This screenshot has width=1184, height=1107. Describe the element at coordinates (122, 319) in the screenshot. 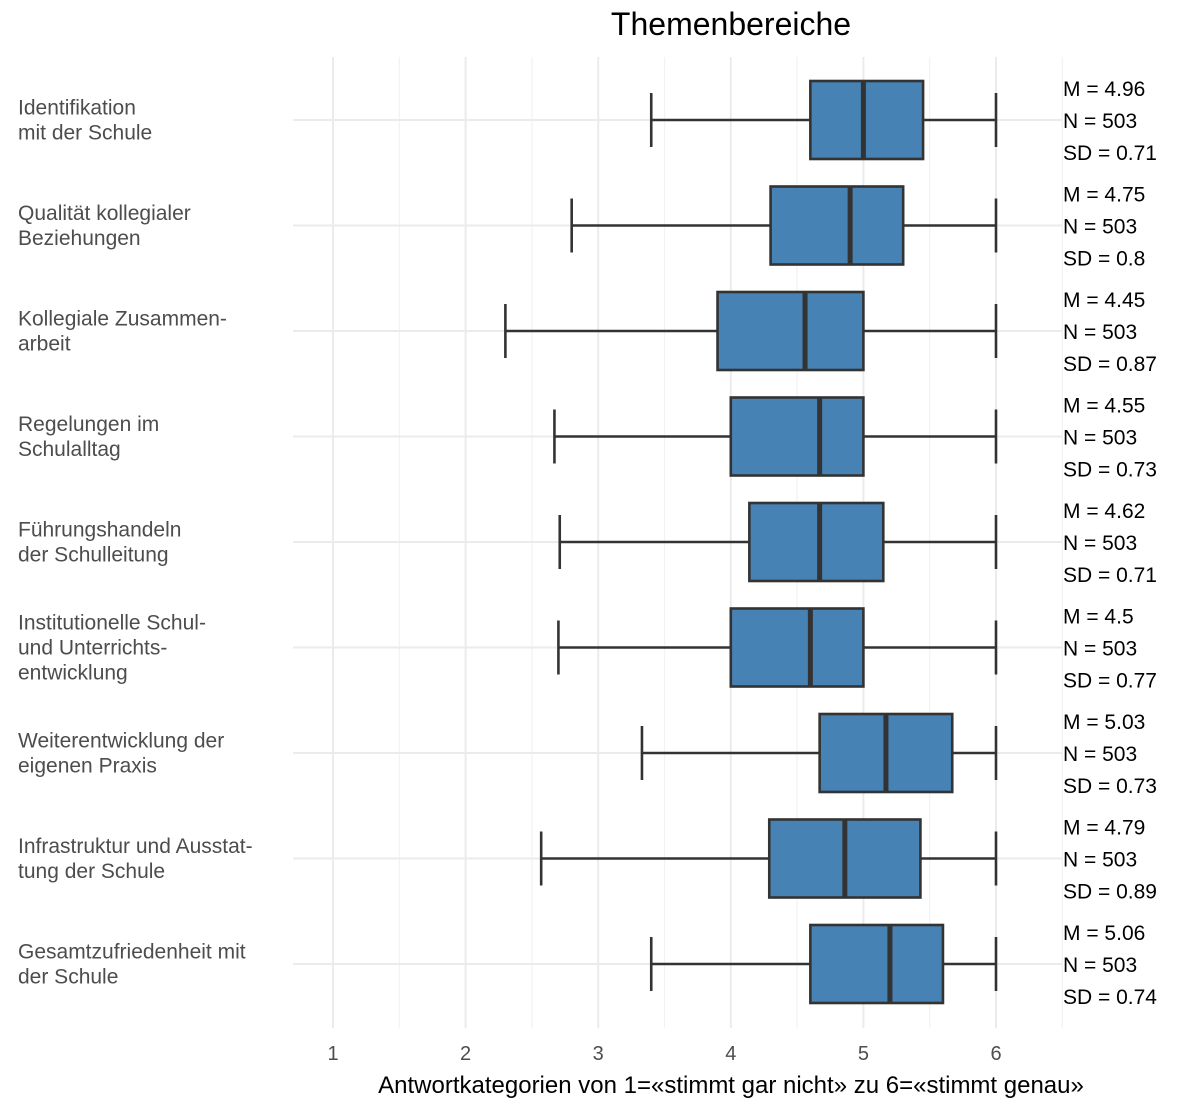

I see `category-label: Kollegiale Zusammen-` at that location.